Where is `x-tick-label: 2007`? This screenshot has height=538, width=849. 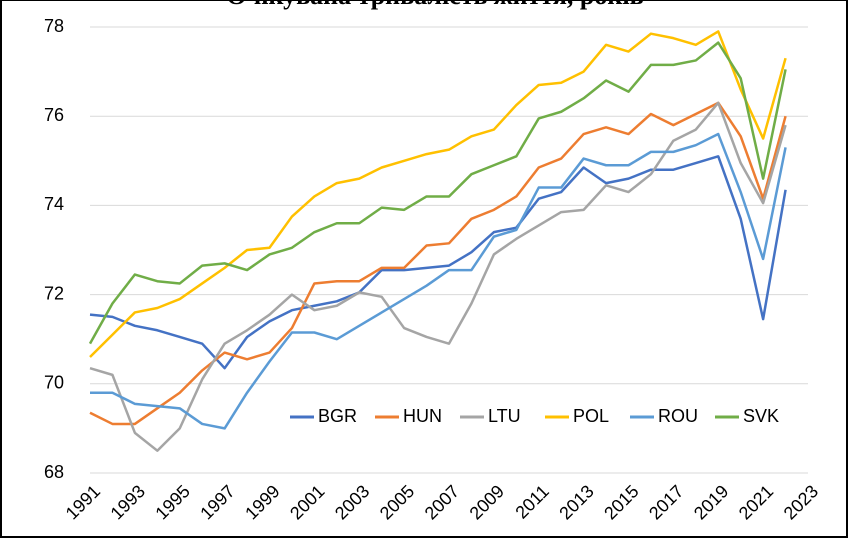 x-tick-label: 2007 is located at coordinates (442, 502).